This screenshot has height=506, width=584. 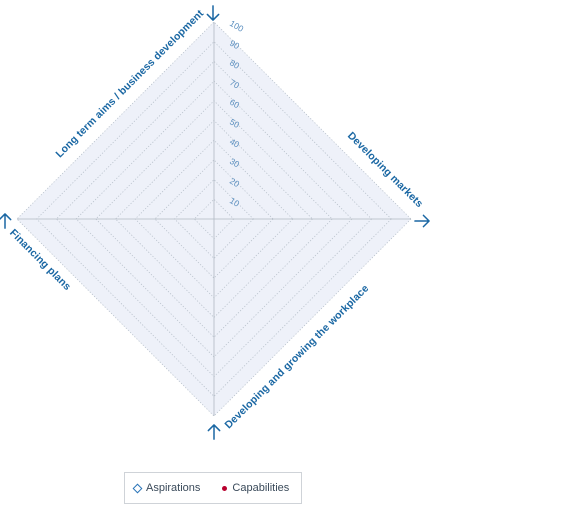 I want to click on legend-item-capabilities: Capabilities, so click(x=255, y=488).